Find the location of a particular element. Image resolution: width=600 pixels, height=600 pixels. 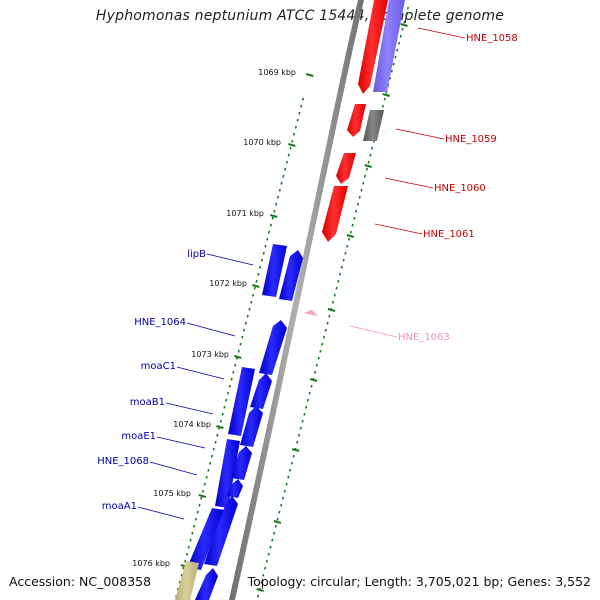

gene-label-hne-1060: HNE_1060 is located at coordinates (460, 188).